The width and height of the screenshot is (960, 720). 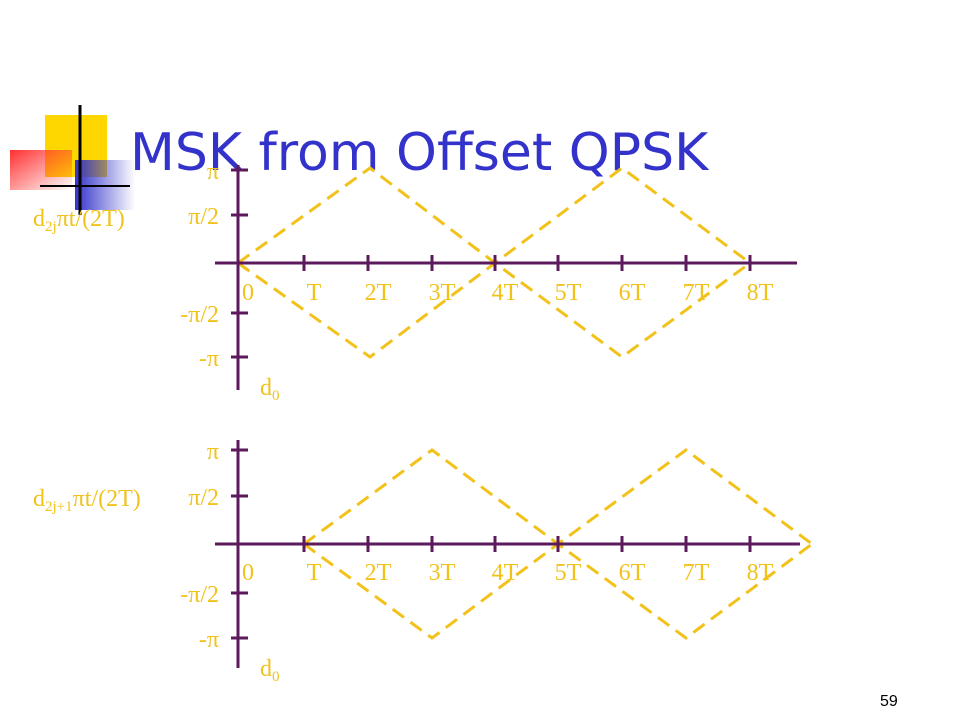 I want to click on logo-decoration, so click(x=72, y=160).